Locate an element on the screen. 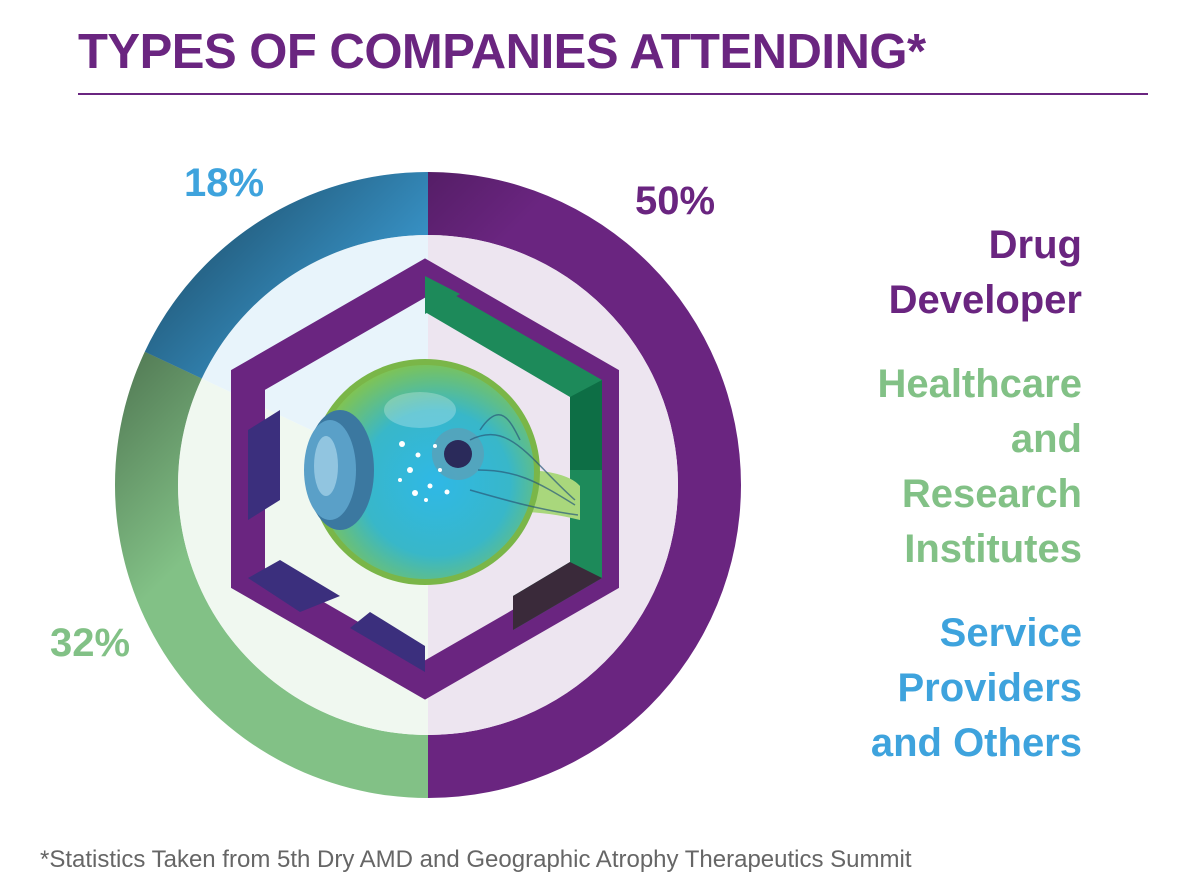 The image size is (1186, 882). legend-text: Drug is located at coordinates (1035, 245).